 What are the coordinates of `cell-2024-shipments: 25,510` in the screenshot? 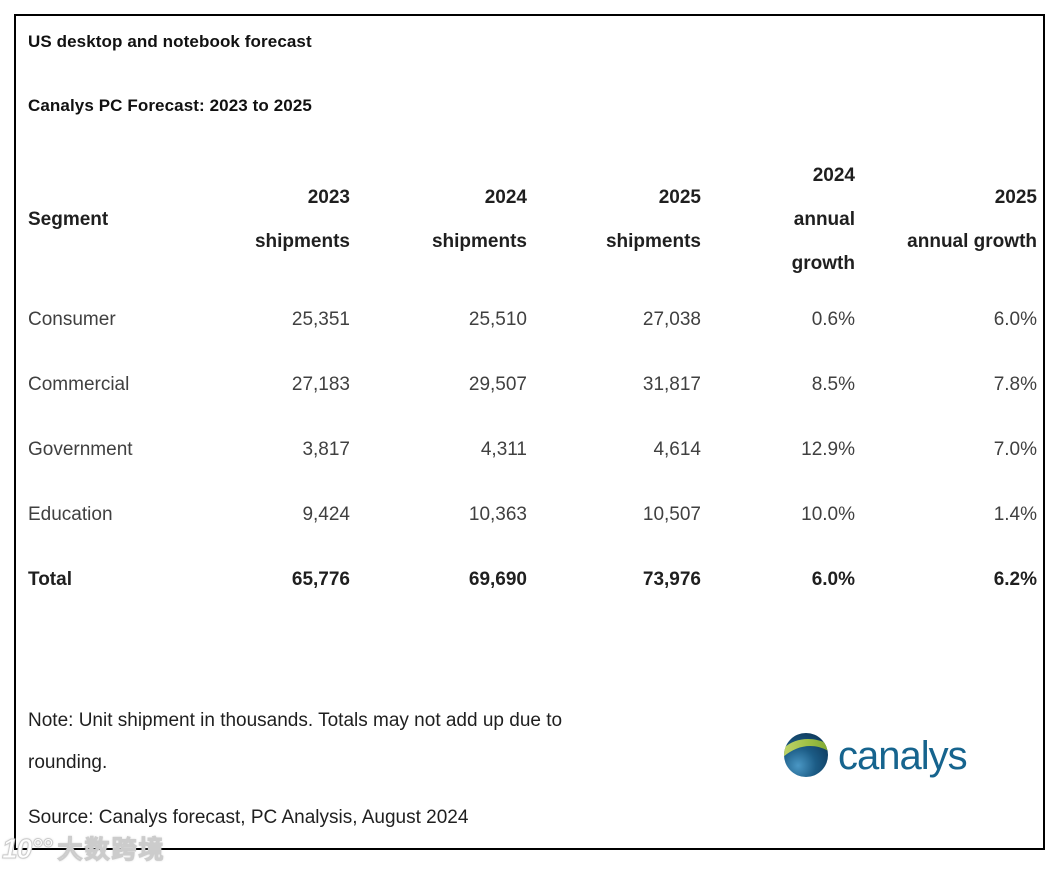 It's located at (497, 319).